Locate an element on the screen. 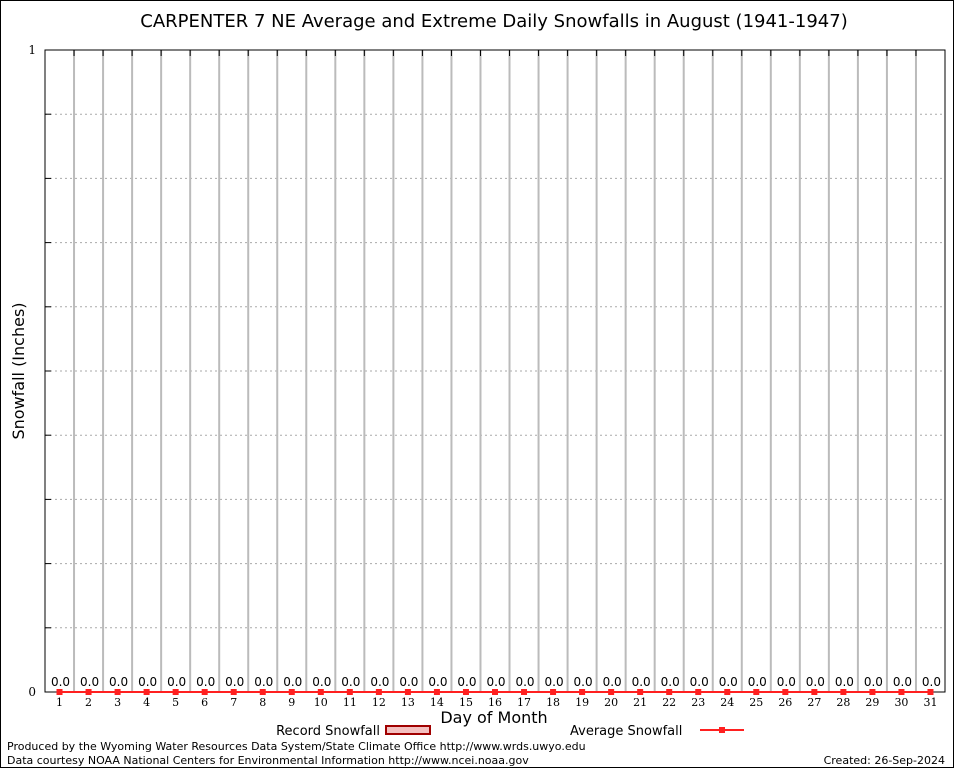 This screenshot has width=954, height=768. x-tick-label: 29 is located at coordinates (872, 702).